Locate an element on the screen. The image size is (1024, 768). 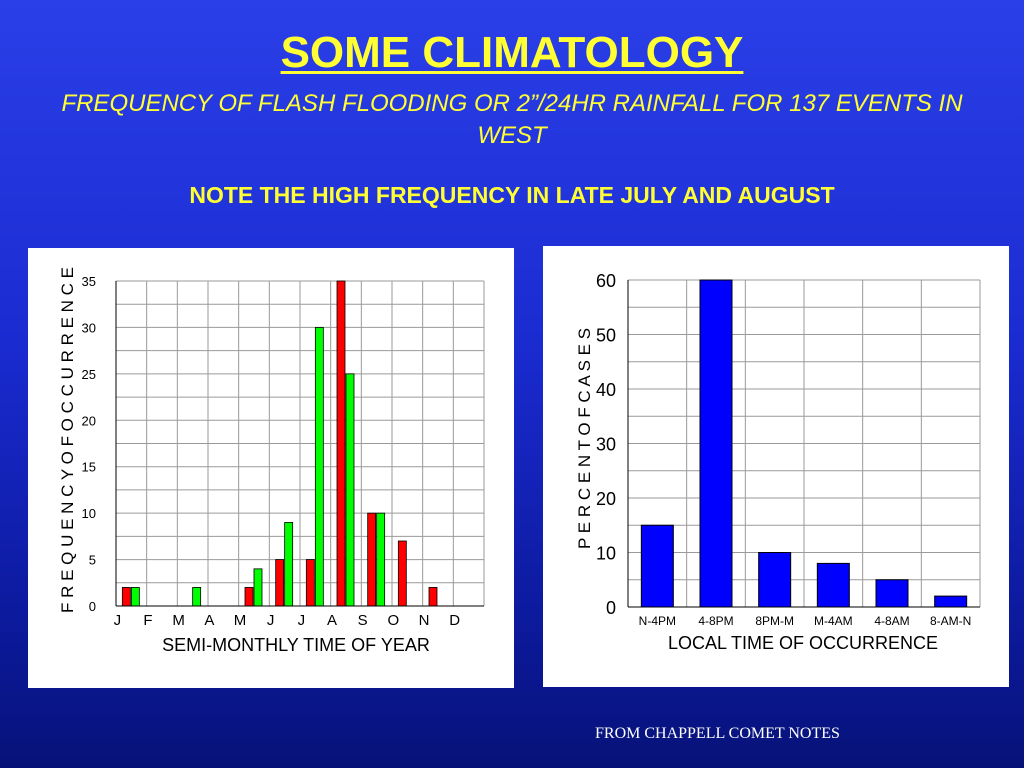
x-tick-label: O is located at coordinates (393, 620).